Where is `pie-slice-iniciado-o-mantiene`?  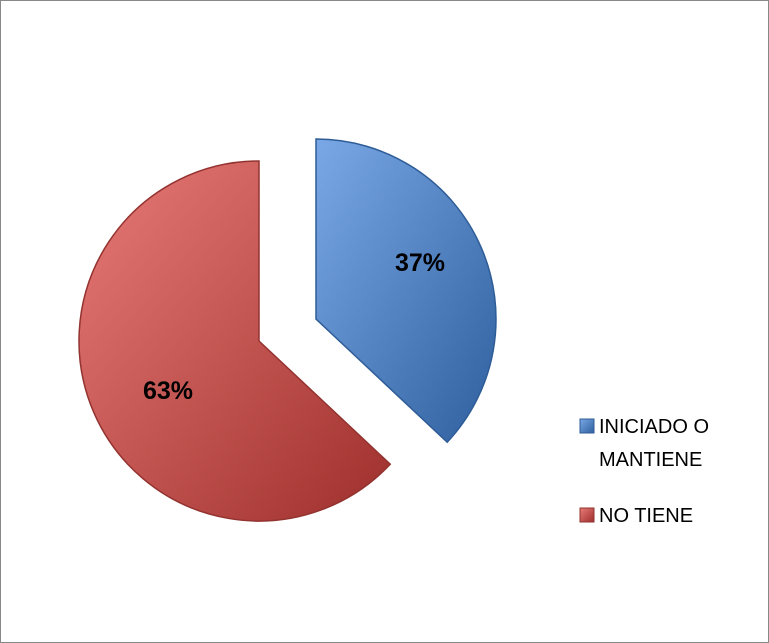 pie-slice-iniciado-o-mantiene is located at coordinates (406, 291).